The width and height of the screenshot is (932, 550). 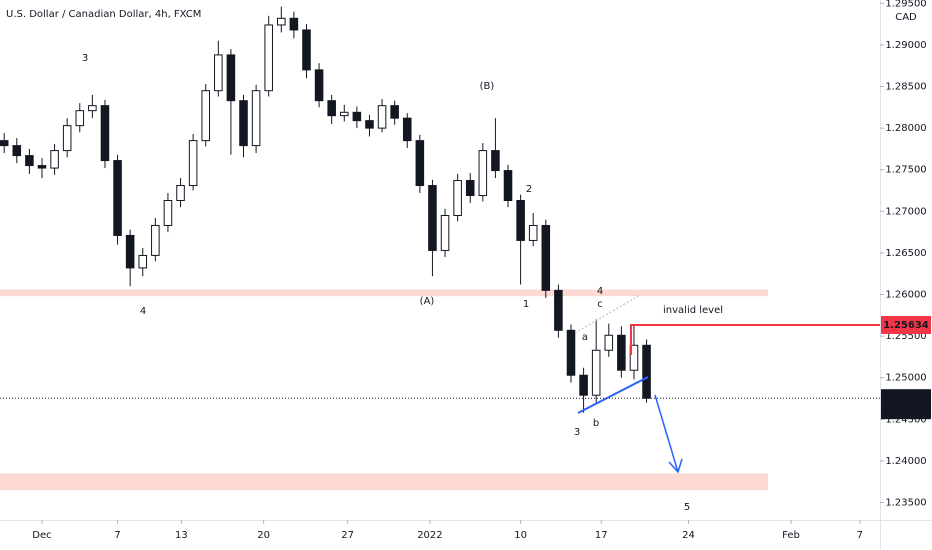 I want to click on y-tick-label: 1.26500, so click(x=905, y=253).